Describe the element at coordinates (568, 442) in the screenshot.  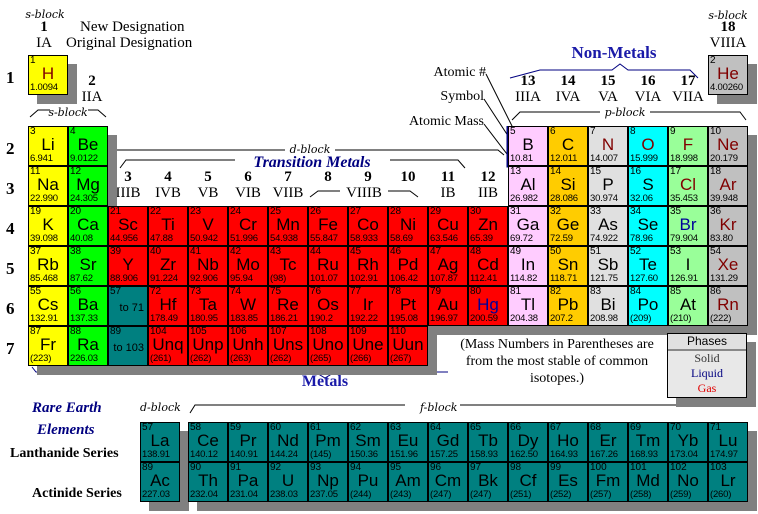
I see `element-cell-Ho: 67 Ho 164.93` at that location.